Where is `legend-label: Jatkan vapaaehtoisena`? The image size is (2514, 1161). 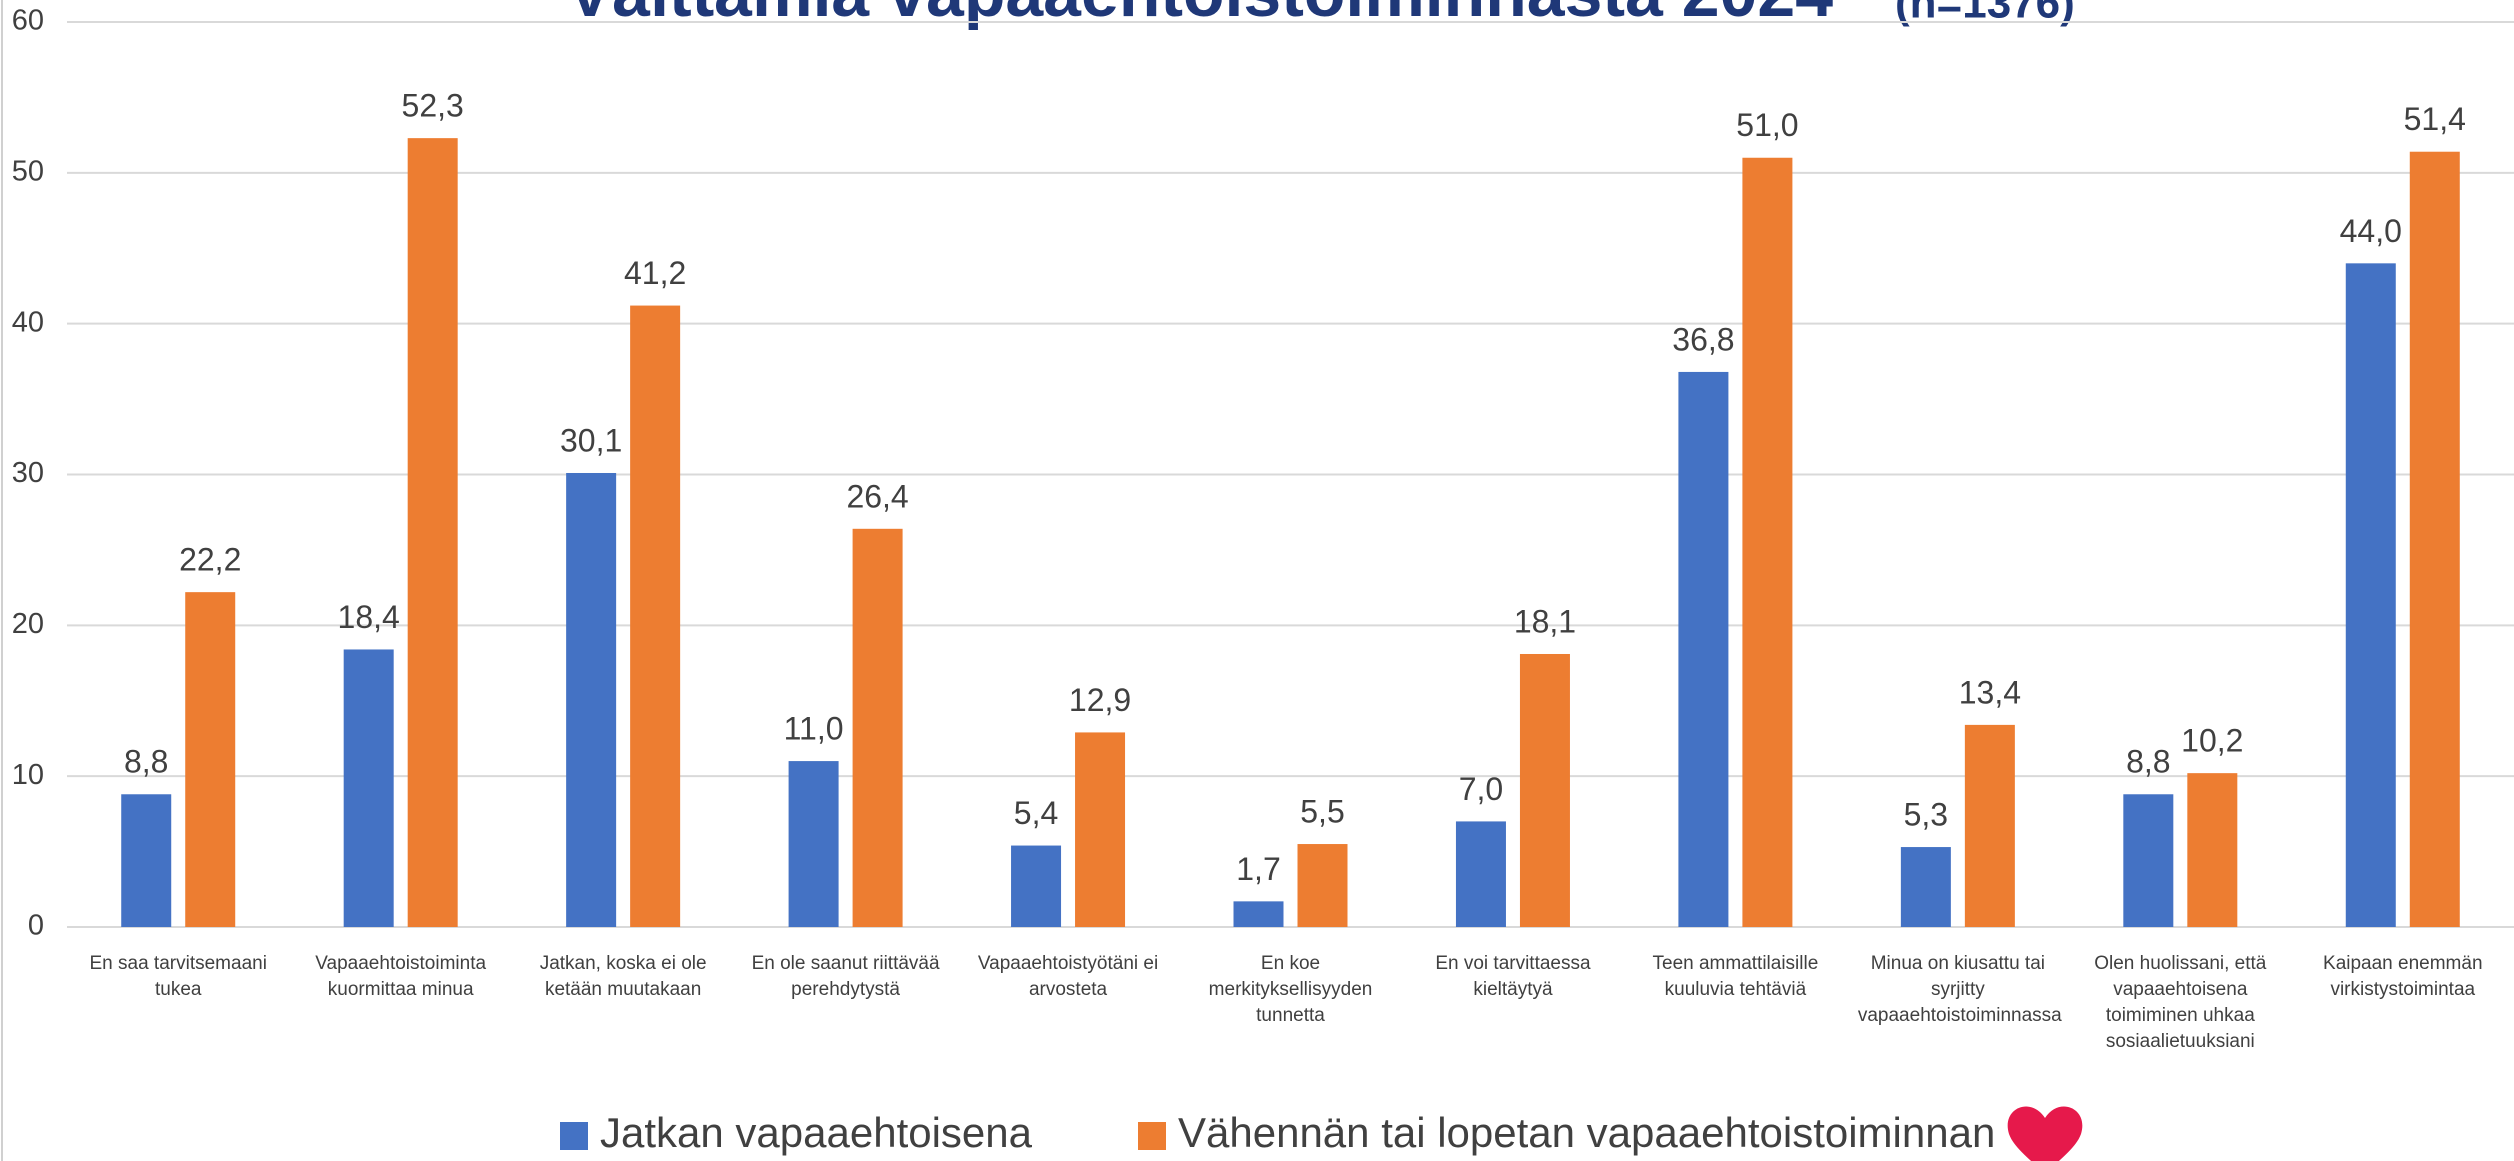 legend-label: Jatkan vapaaehtoisena is located at coordinates (816, 1132).